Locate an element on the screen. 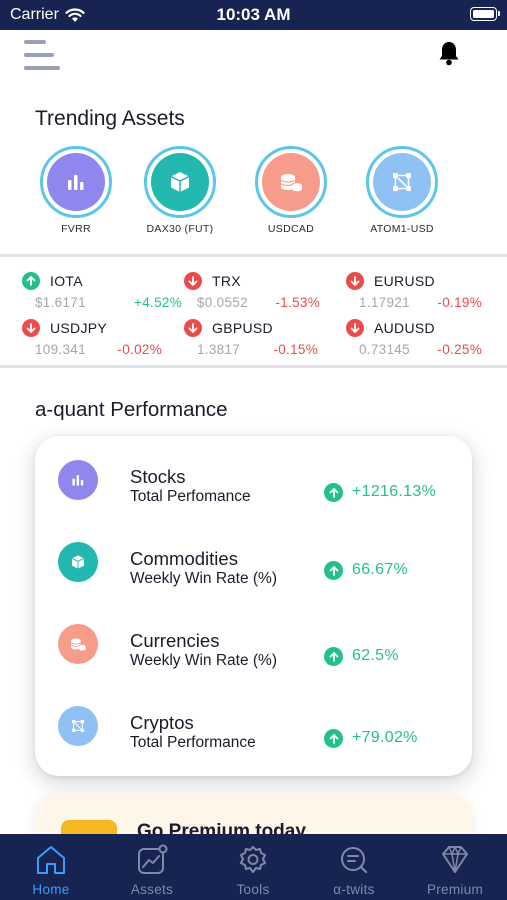 The image size is (507, 900). chart-icon is located at coordinates (153, 859).